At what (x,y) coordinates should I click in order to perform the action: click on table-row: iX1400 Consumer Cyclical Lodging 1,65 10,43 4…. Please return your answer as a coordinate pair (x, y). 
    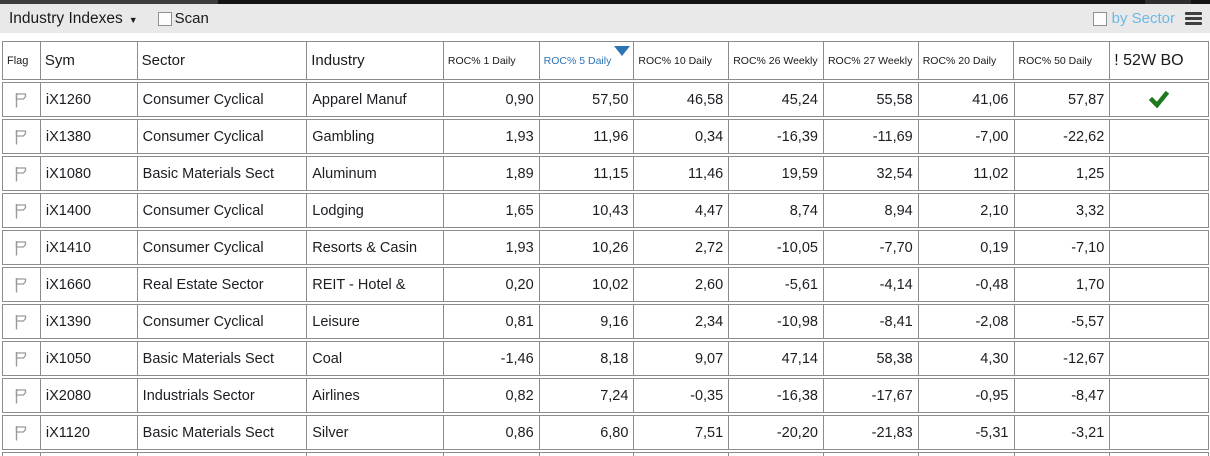
    Looking at the image, I should click on (605, 210).